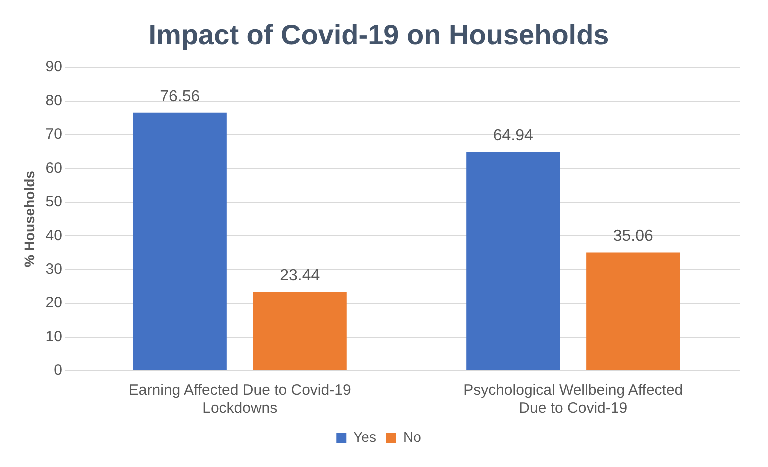 The height and width of the screenshot is (467, 768). I want to click on y-tick-label: 80, so click(54, 101).